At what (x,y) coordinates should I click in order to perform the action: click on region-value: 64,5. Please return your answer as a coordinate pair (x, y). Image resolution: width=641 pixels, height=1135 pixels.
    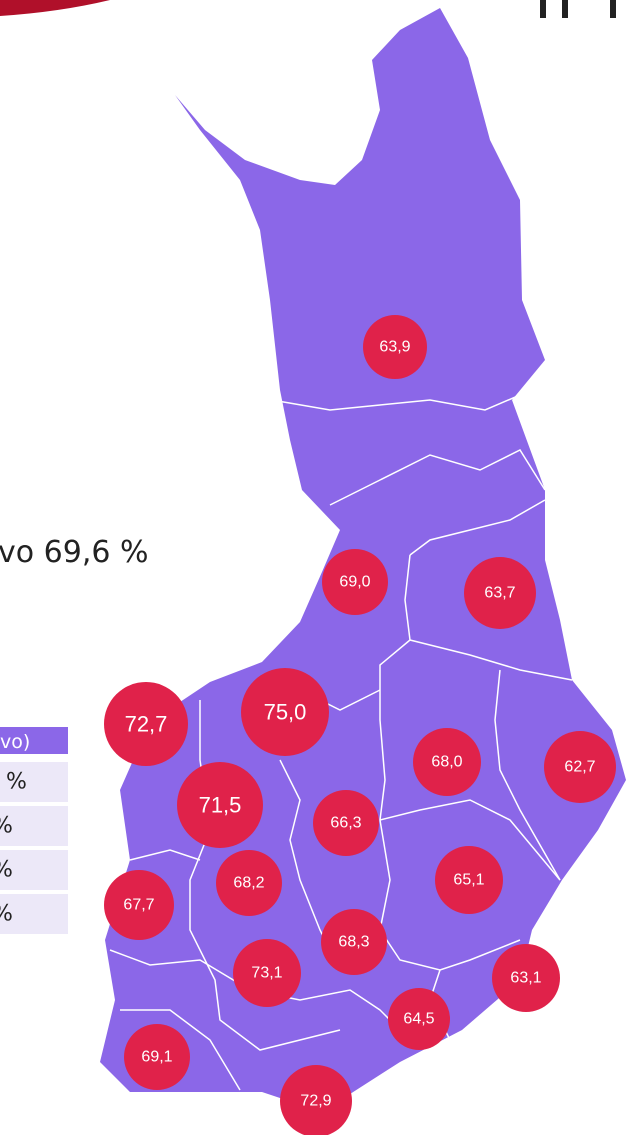
    Looking at the image, I should click on (418, 1019).